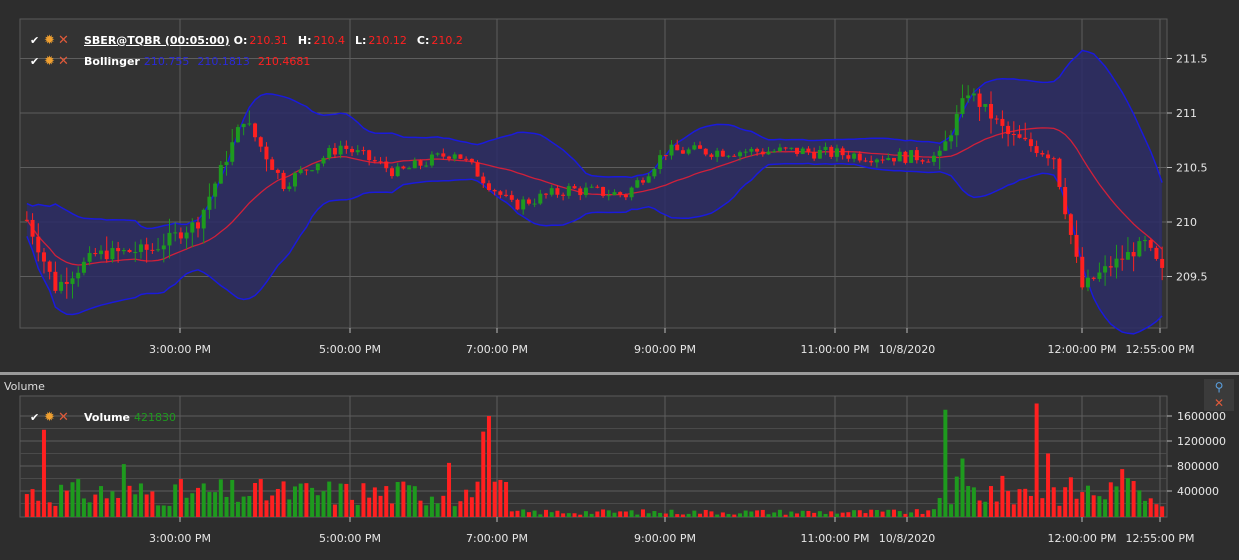 Image resolution: width=1239 pixels, height=560 pixels. What do you see at coordinates (107, 417) in the screenshot?
I see `volume-series-name: Volume` at bounding box center [107, 417].